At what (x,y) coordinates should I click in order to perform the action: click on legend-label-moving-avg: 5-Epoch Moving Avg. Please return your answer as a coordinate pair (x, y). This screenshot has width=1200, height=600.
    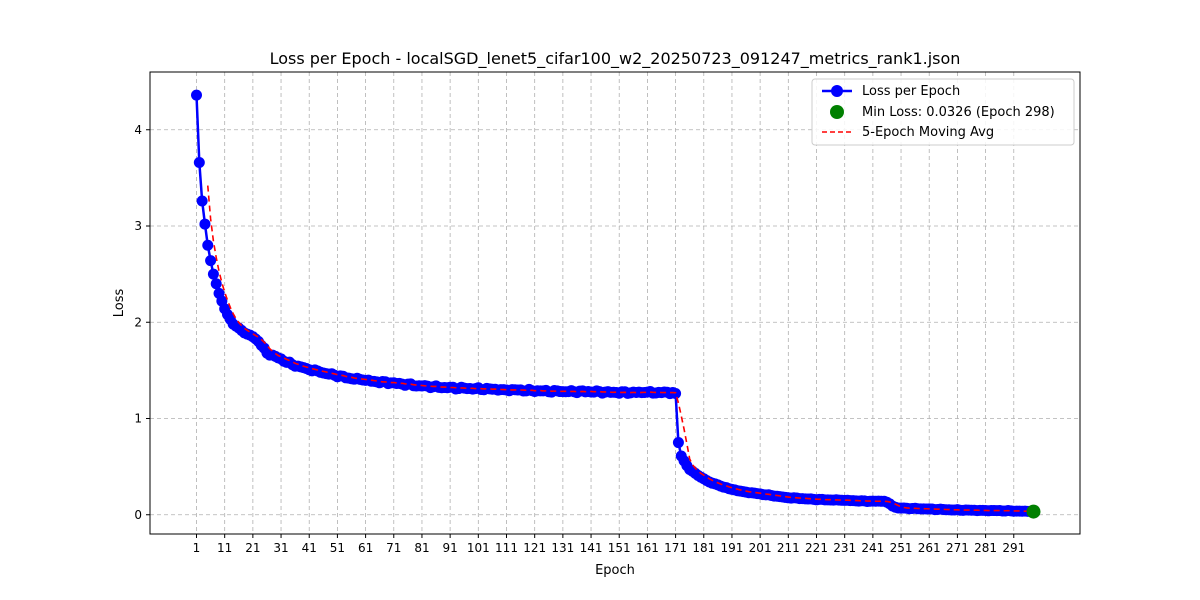
    Looking at the image, I should click on (928, 132).